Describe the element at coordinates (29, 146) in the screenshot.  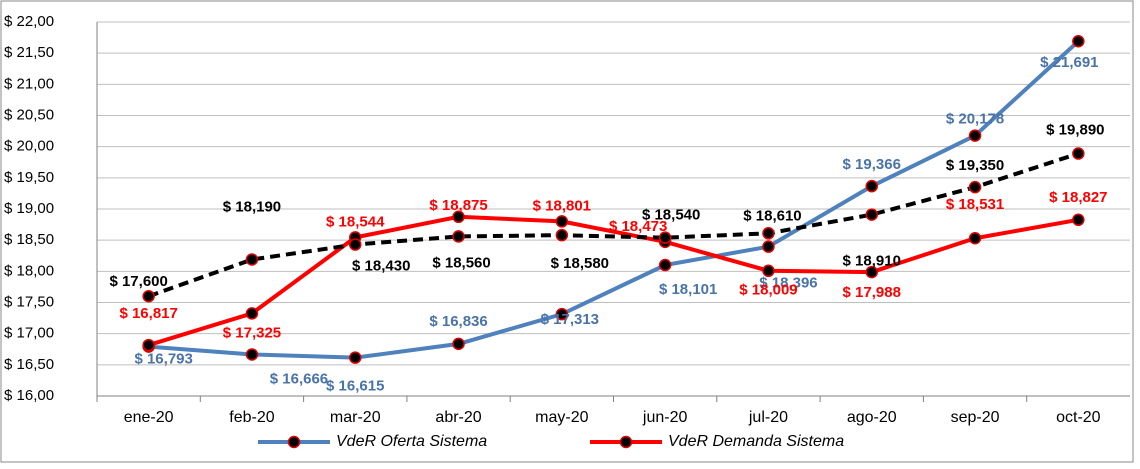
I see `y-tick-label: $ 20,00` at that location.